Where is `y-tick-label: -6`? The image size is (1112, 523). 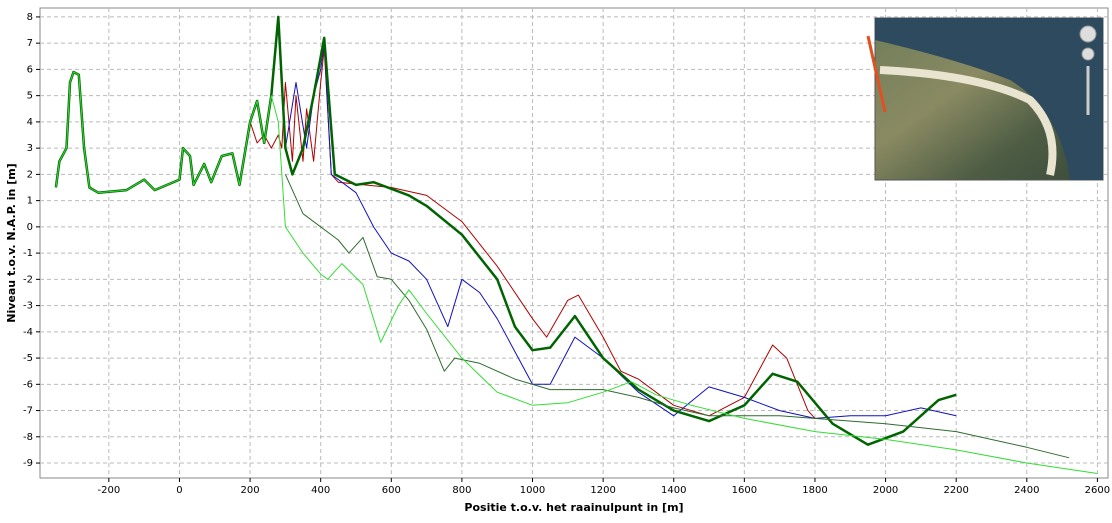
y-tick-label: -6 is located at coordinates (28, 384).